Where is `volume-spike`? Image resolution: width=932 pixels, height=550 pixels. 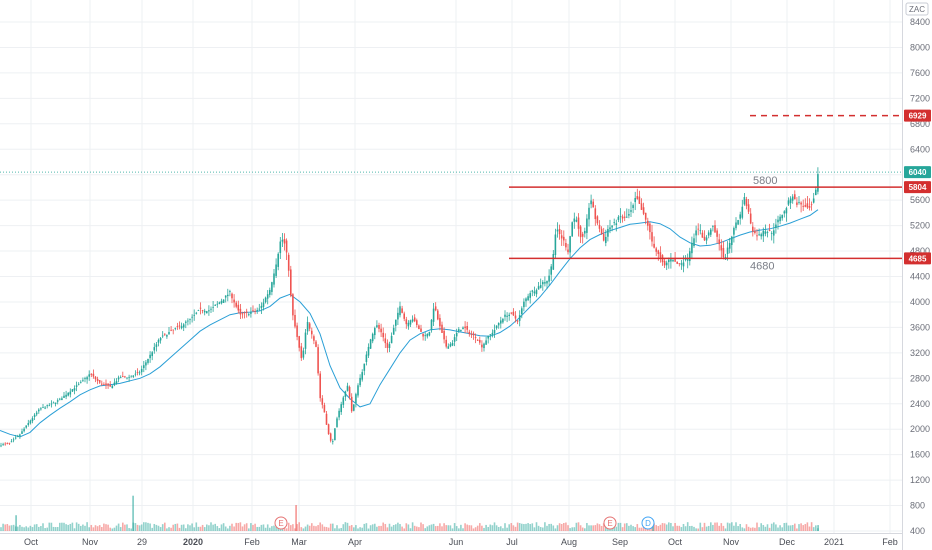 volume-spike is located at coordinates (16, 523).